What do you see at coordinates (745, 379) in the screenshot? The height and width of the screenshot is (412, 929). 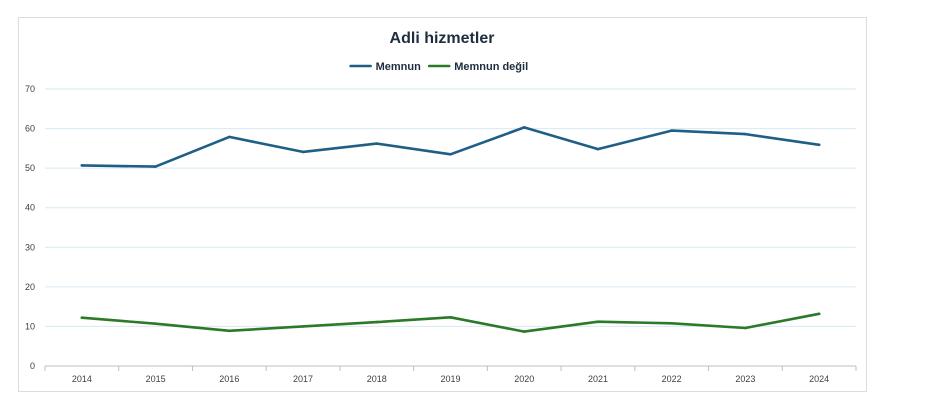 I see `x-tick-label: 2023` at bounding box center [745, 379].